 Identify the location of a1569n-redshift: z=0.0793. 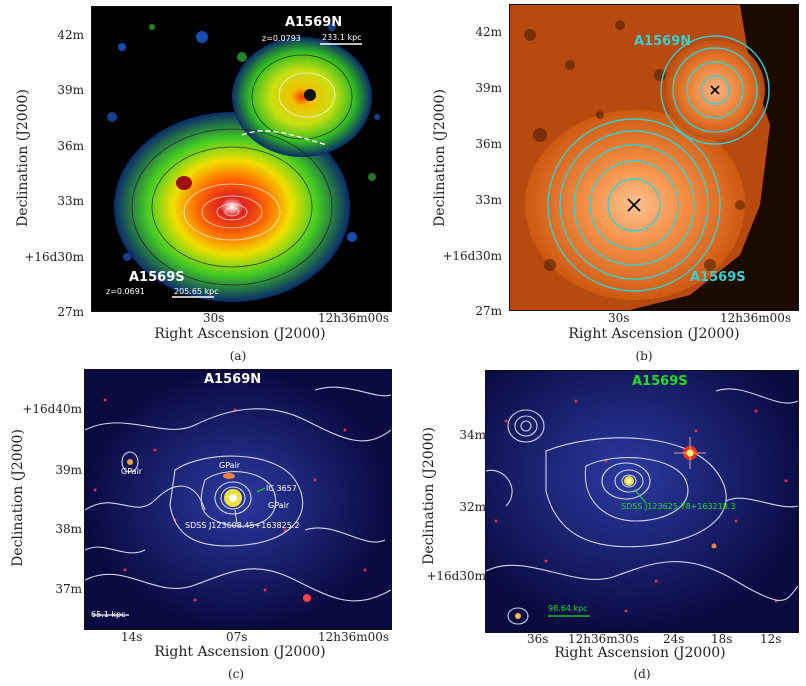
(281, 38).